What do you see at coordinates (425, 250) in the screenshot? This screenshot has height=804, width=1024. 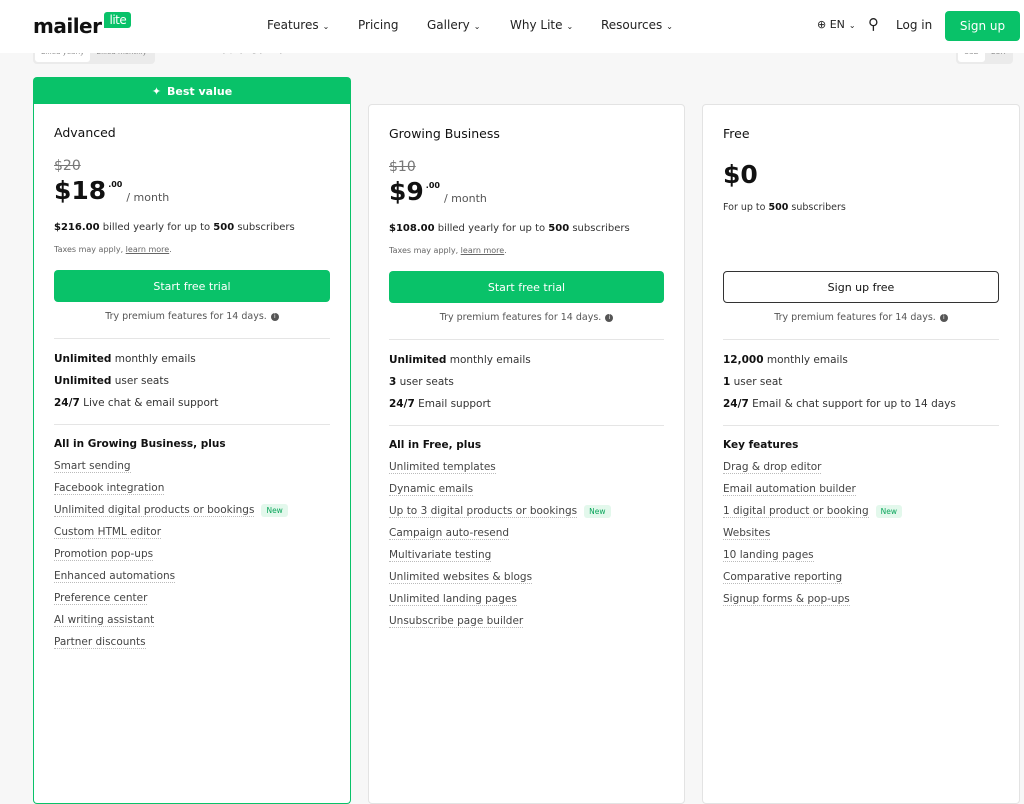 I see `tax-text: Taxes may apply,` at bounding box center [425, 250].